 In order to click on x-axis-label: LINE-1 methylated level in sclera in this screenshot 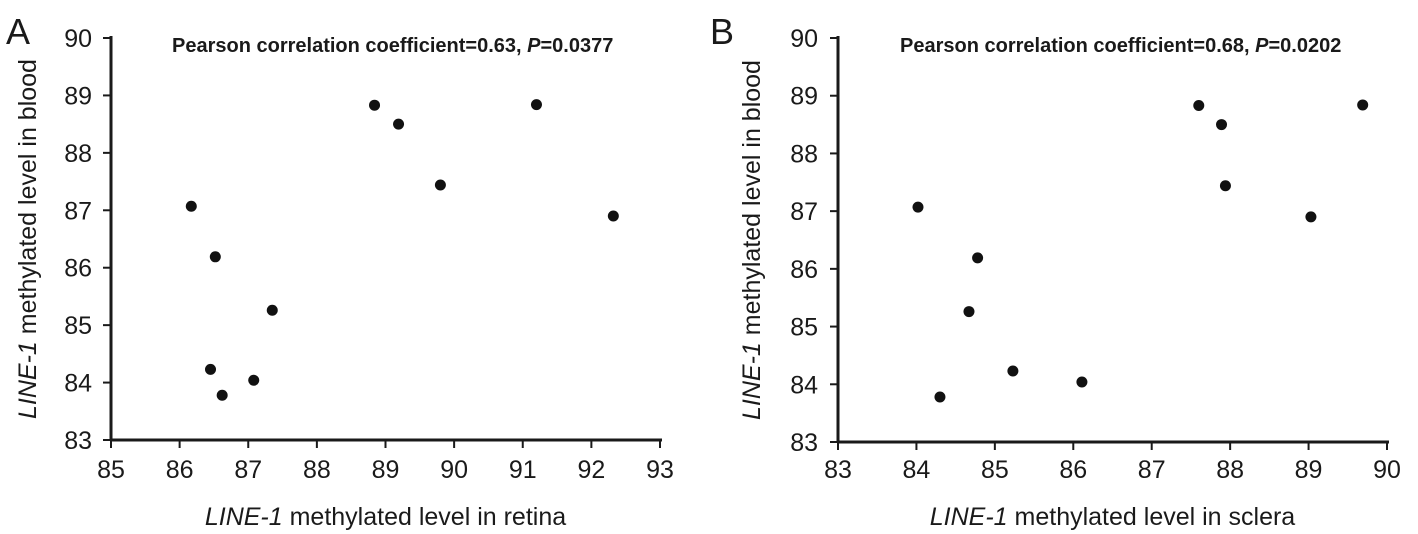, I will do `click(1113, 517)`.